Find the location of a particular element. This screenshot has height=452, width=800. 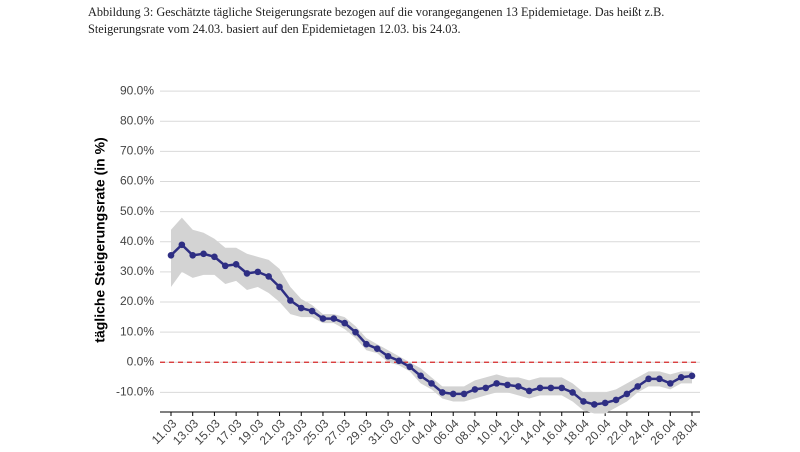

y-tick-label: 90.0% is located at coordinates (137, 90).